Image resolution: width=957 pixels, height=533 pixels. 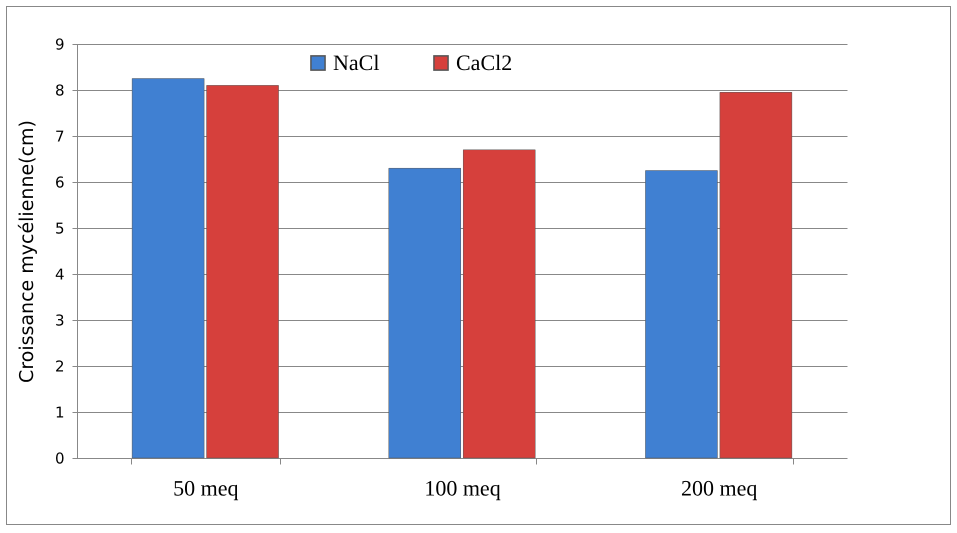 What do you see at coordinates (27, 251) in the screenshot?
I see `y-axis-title: Croissance mycélienne(cm)` at bounding box center [27, 251].